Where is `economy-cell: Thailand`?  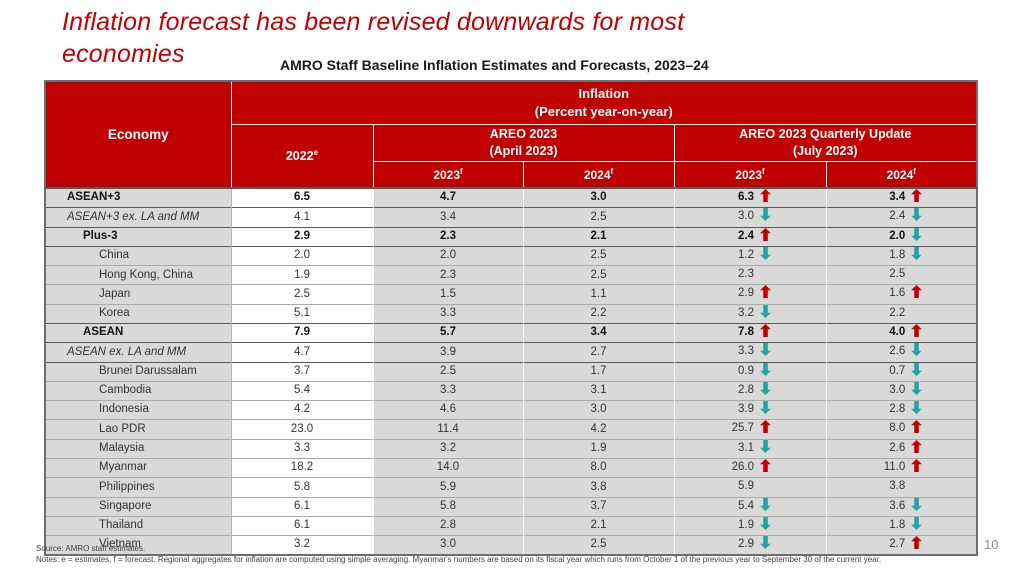 economy-cell: Thailand is located at coordinates (138, 525).